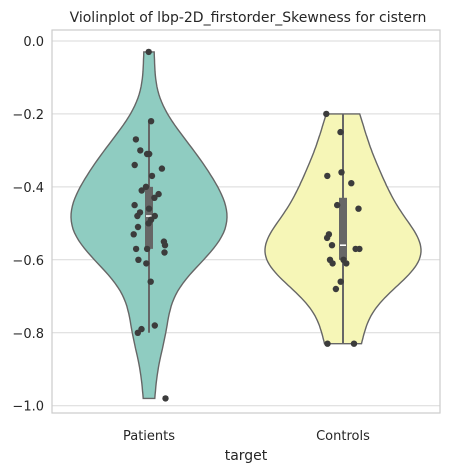  What do you see at coordinates (343, 436) in the screenshot?
I see `x-tick-label: Controls` at bounding box center [343, 436].